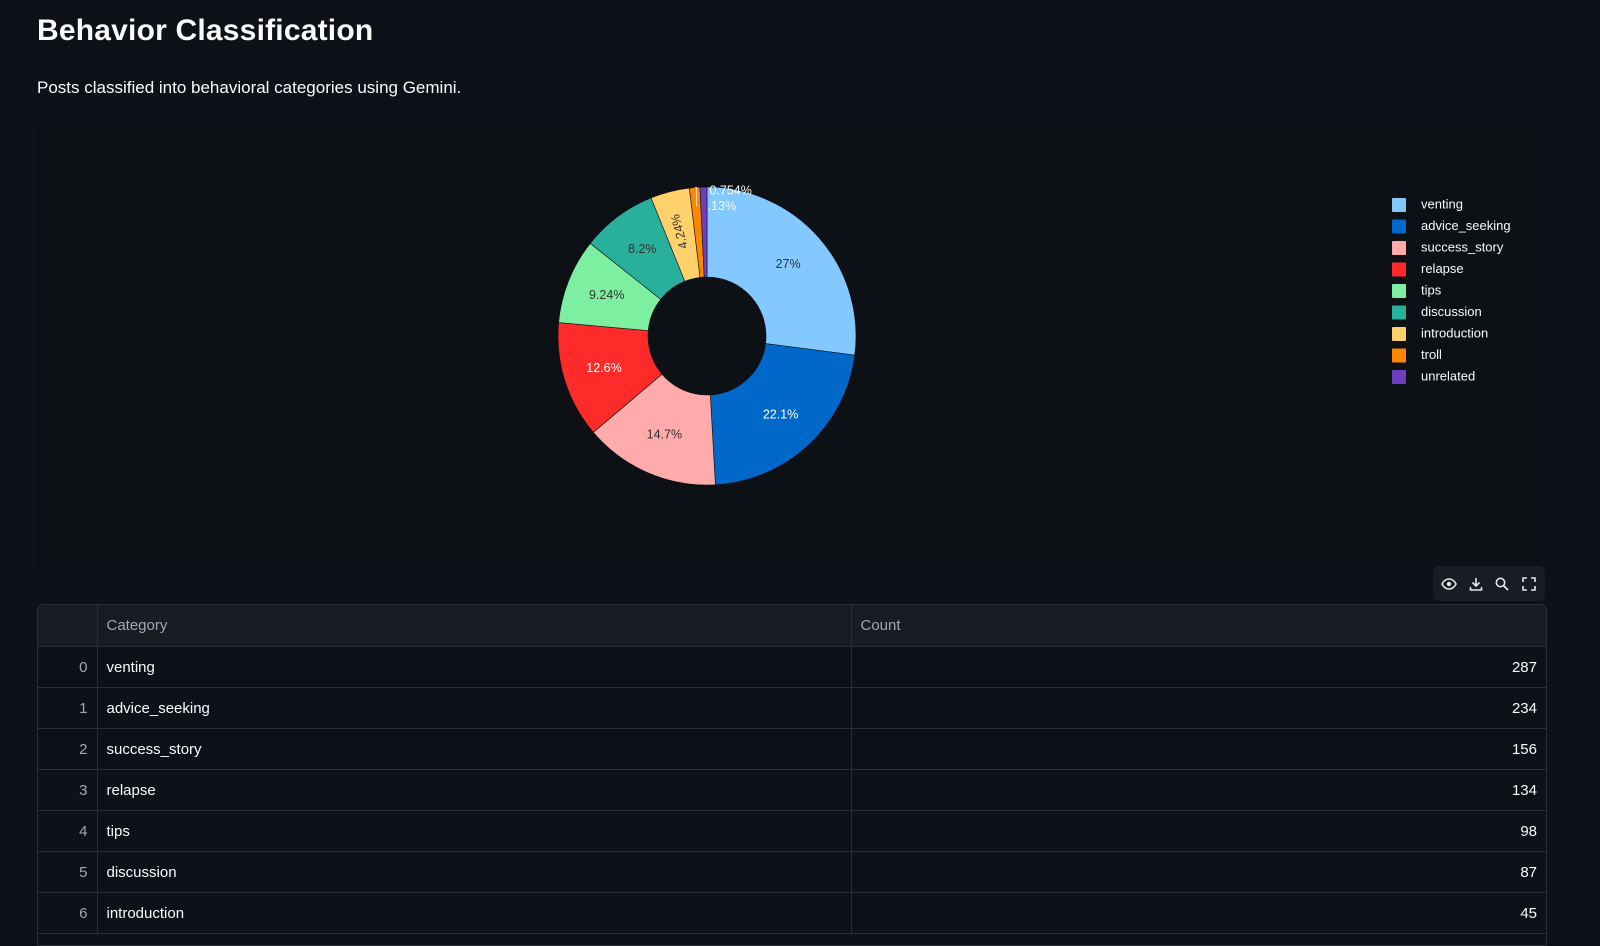  What do you see at coordinates (68, 626) in the screenshot?
I see `index-header` at bounding box center [68, 626].